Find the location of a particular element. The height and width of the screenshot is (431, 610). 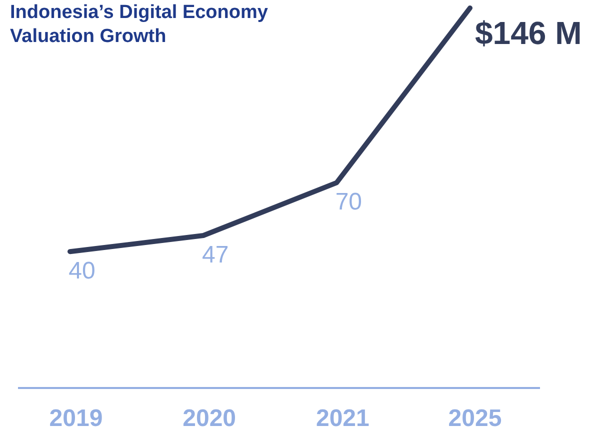

x-tick-label: 2021 is located at coordinates (343, 418).